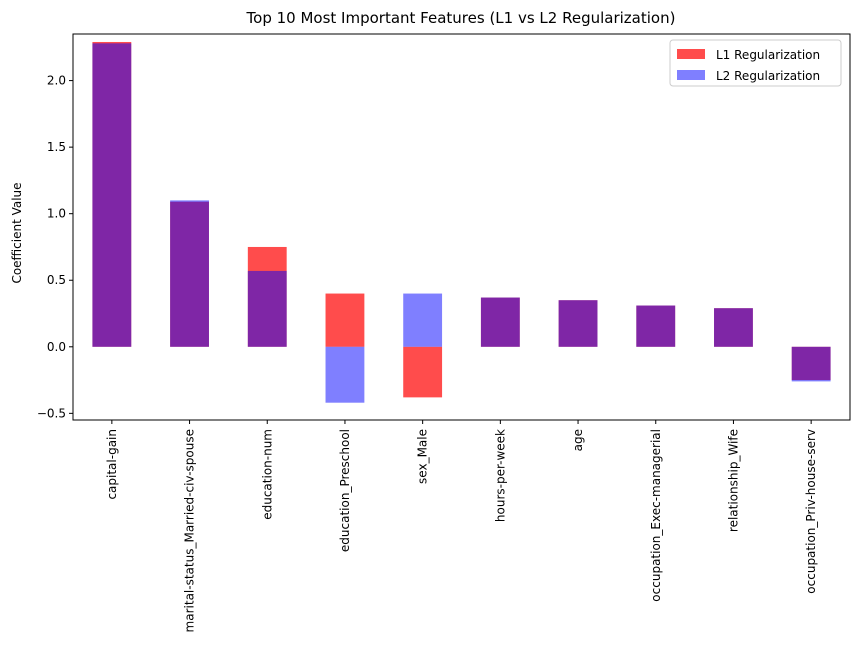 This screenshot has width=857, height=672. What do you see at coordinates (56, 280) in the screenshot?
I see `y-tick-label-3: 0.5` at bounding box center [56, 280].